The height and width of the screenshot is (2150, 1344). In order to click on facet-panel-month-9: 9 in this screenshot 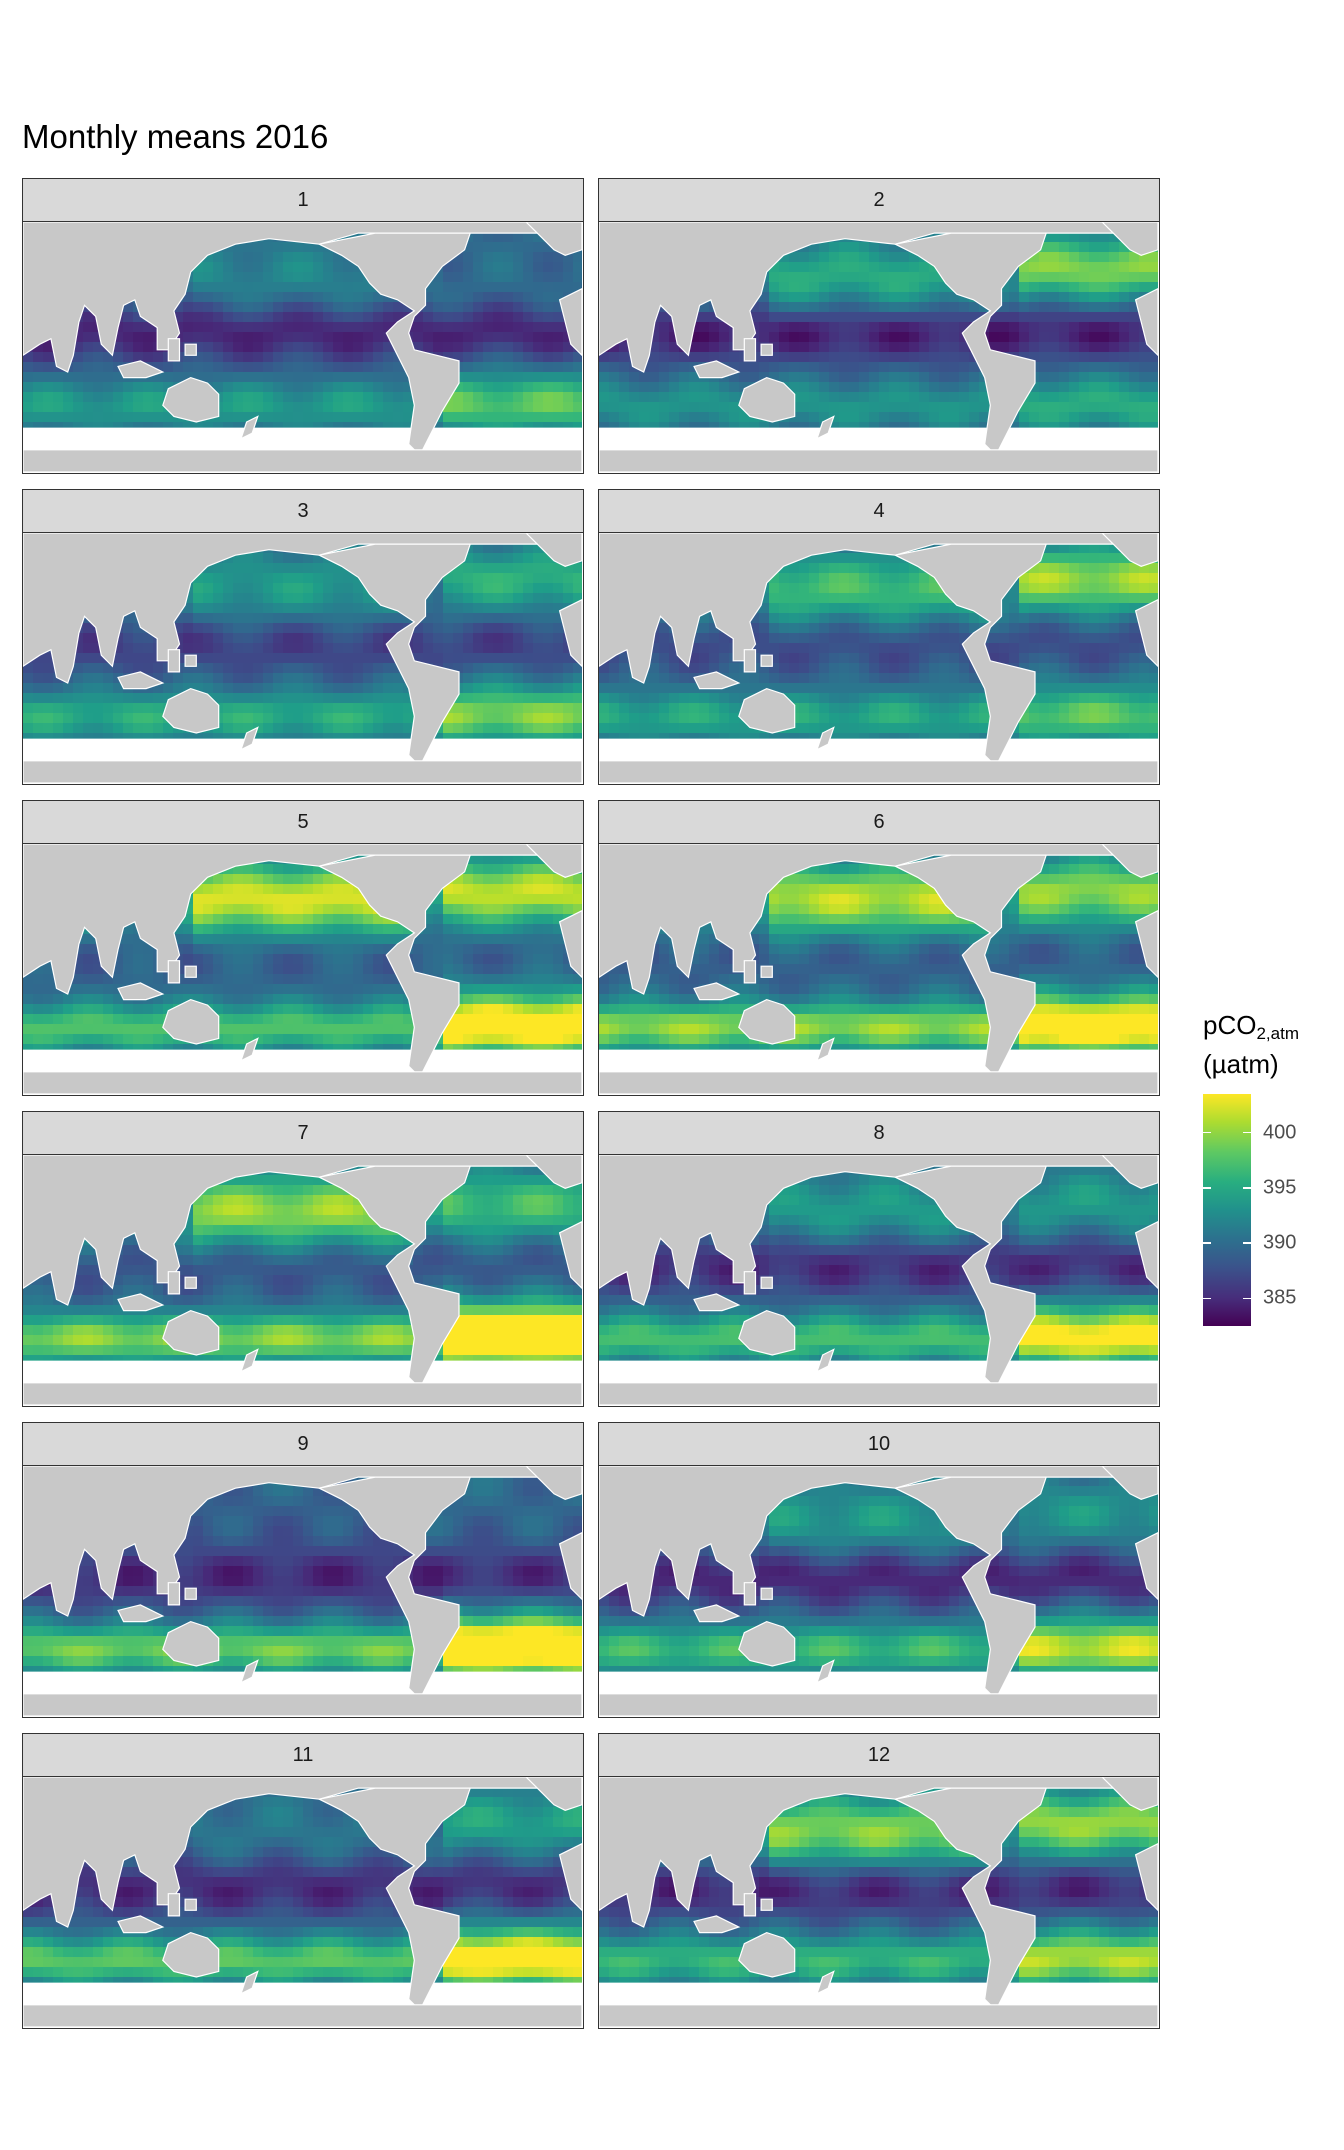, I will do `click(303, 1570)`.